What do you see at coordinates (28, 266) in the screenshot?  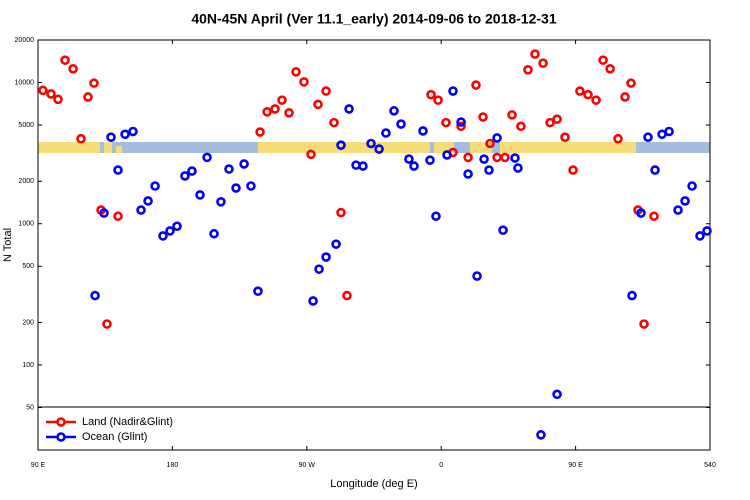 I see `y-tick-label: 500` at bounding box center [28, 266].